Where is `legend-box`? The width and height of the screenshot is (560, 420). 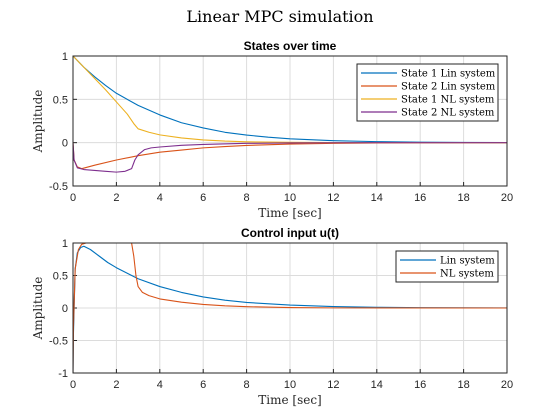 legend-box is located at coordinates (447, 266).